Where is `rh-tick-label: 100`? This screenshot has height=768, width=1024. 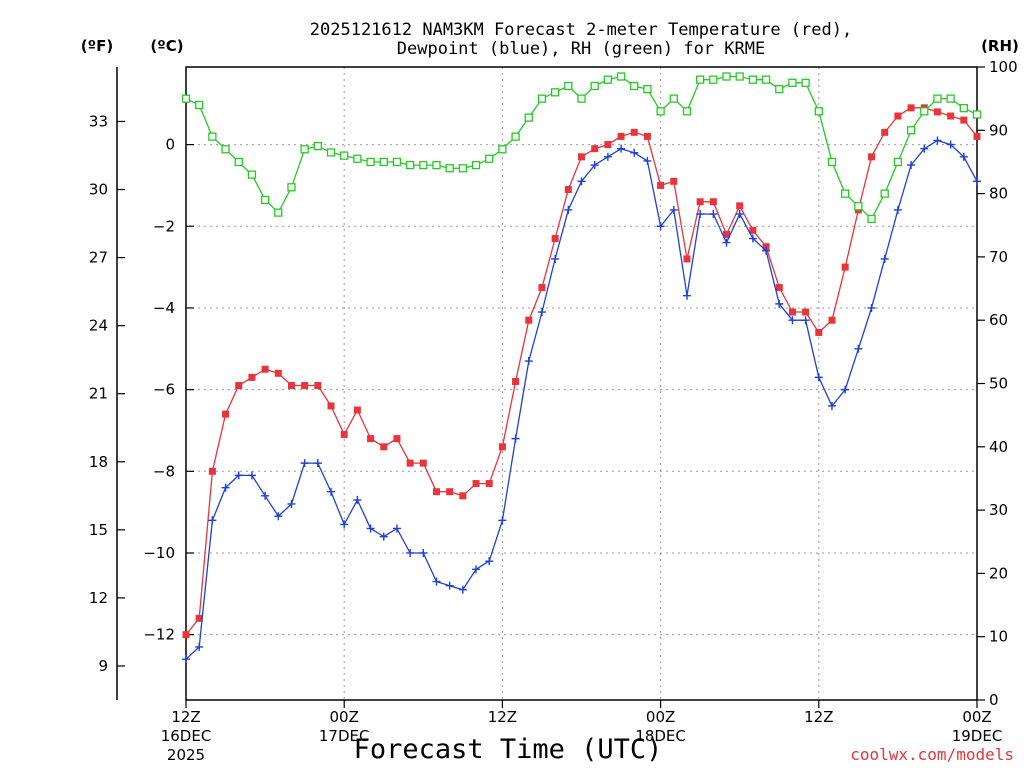 rh-tick-label: 100 is located at coordinates (1003, 67).